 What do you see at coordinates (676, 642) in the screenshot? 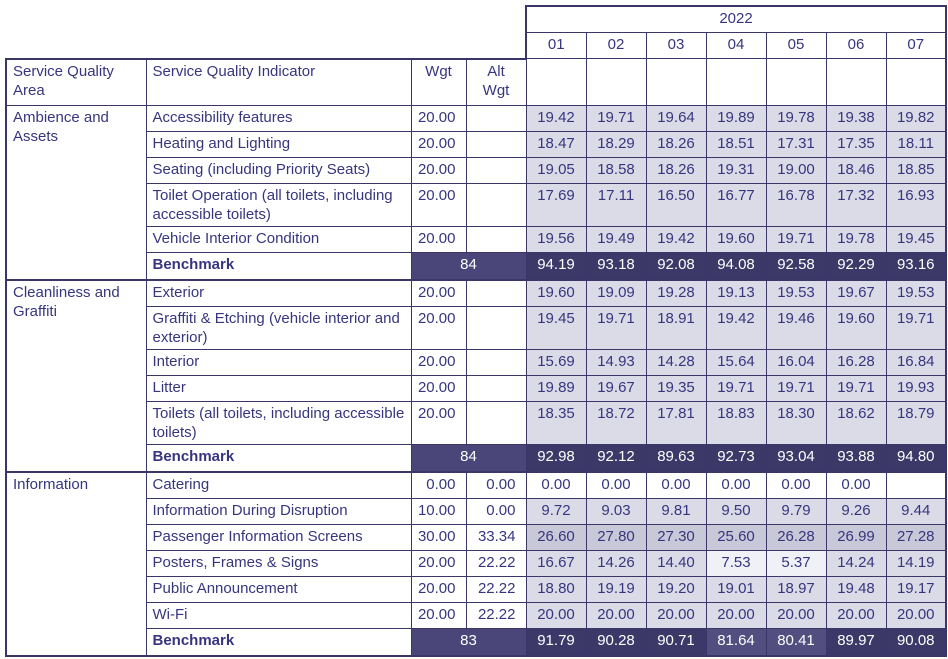
I see `benchmark-value-cell: 90.71` at bounding box center [676, 642].